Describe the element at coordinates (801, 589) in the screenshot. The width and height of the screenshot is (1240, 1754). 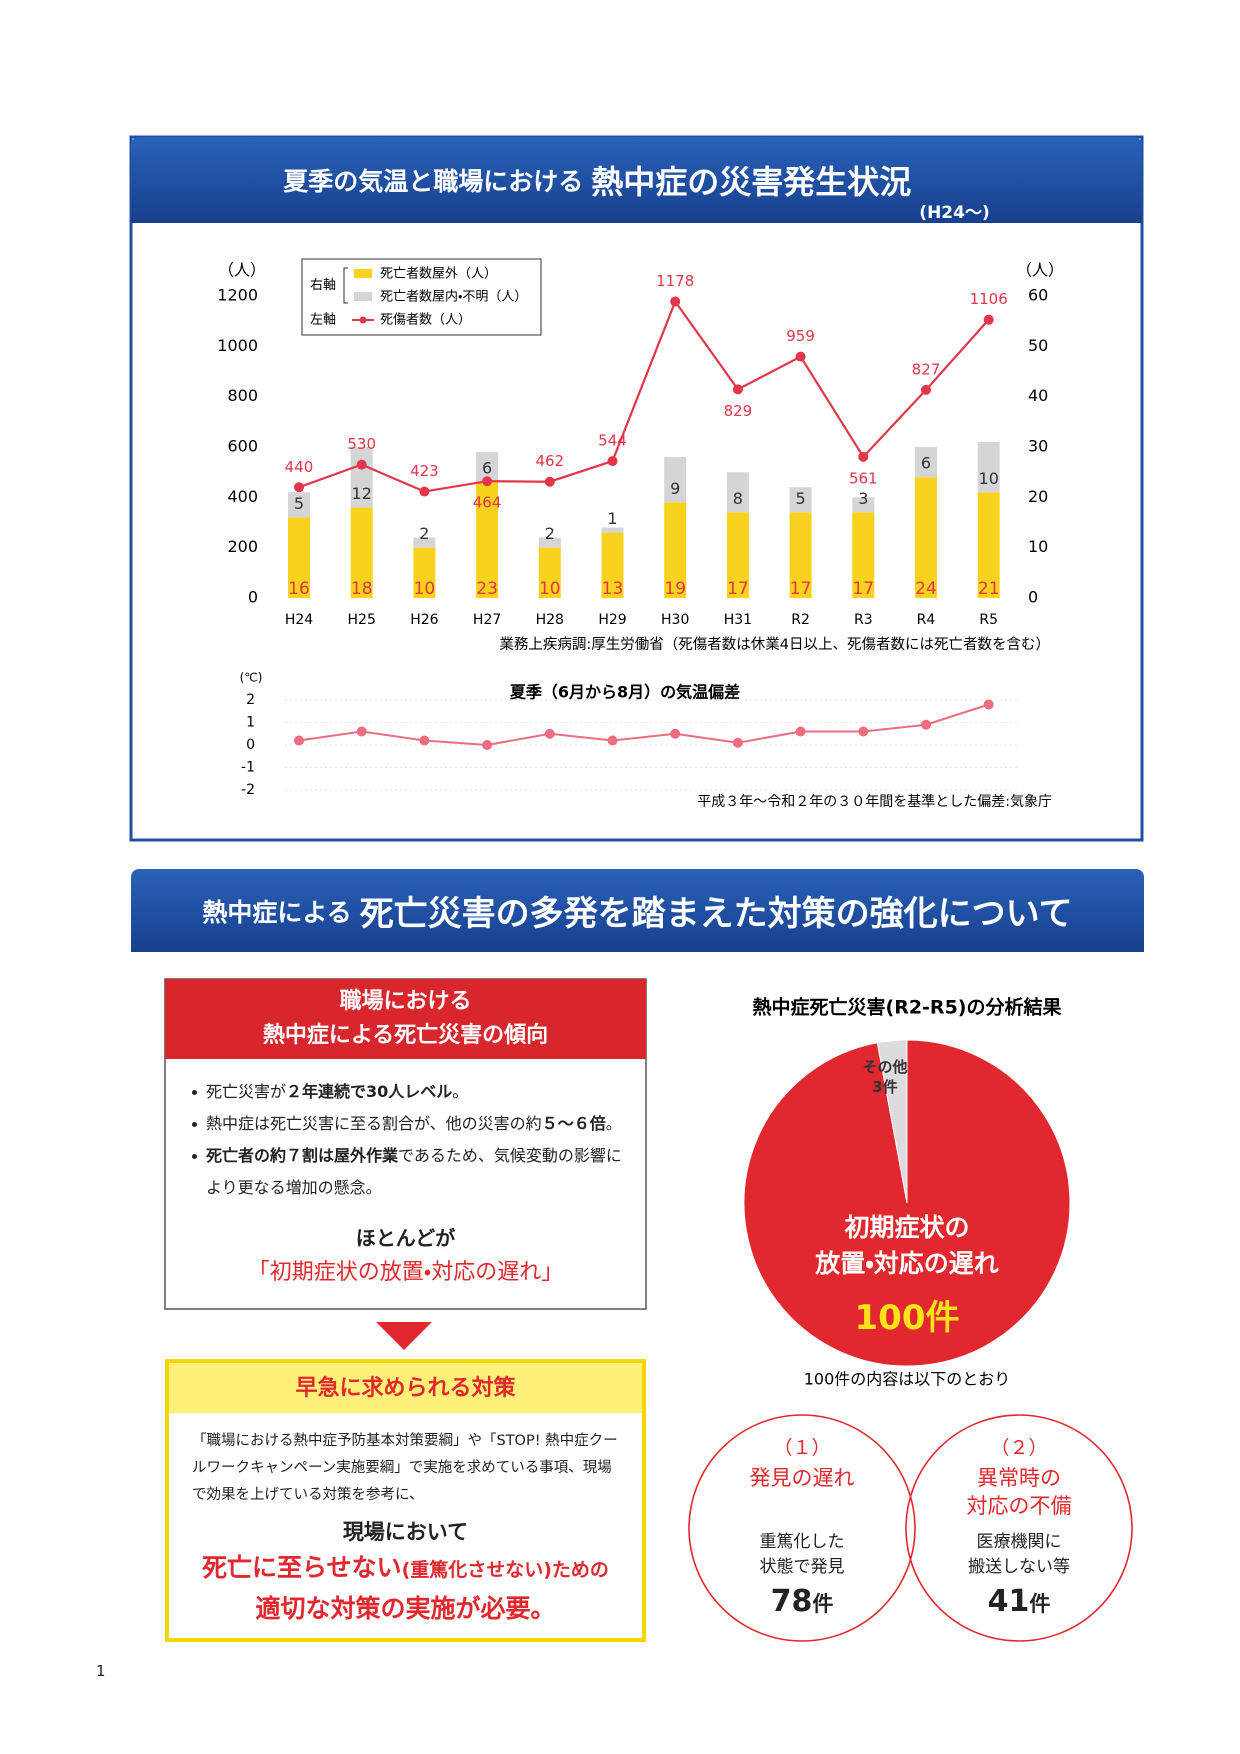
I see `bar-value-label: 17` at that location.